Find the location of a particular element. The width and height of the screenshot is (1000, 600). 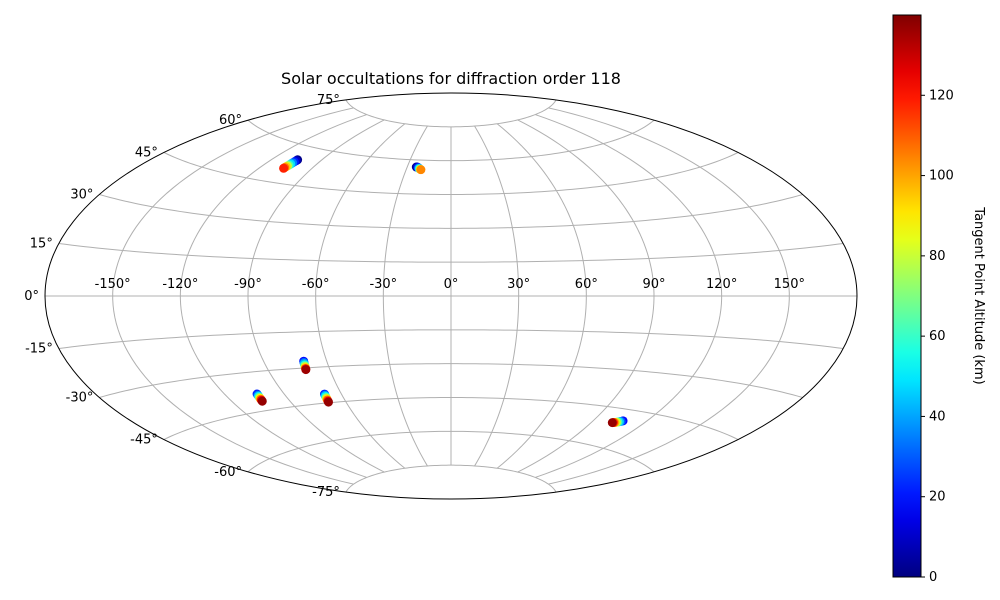

longitude-tick-label: -30° is located at coordinates (383, 284).